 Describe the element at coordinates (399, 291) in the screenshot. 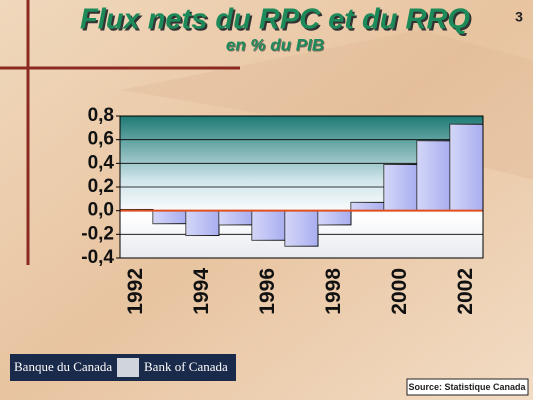

I see `x-tick-label: 2000` at that location.